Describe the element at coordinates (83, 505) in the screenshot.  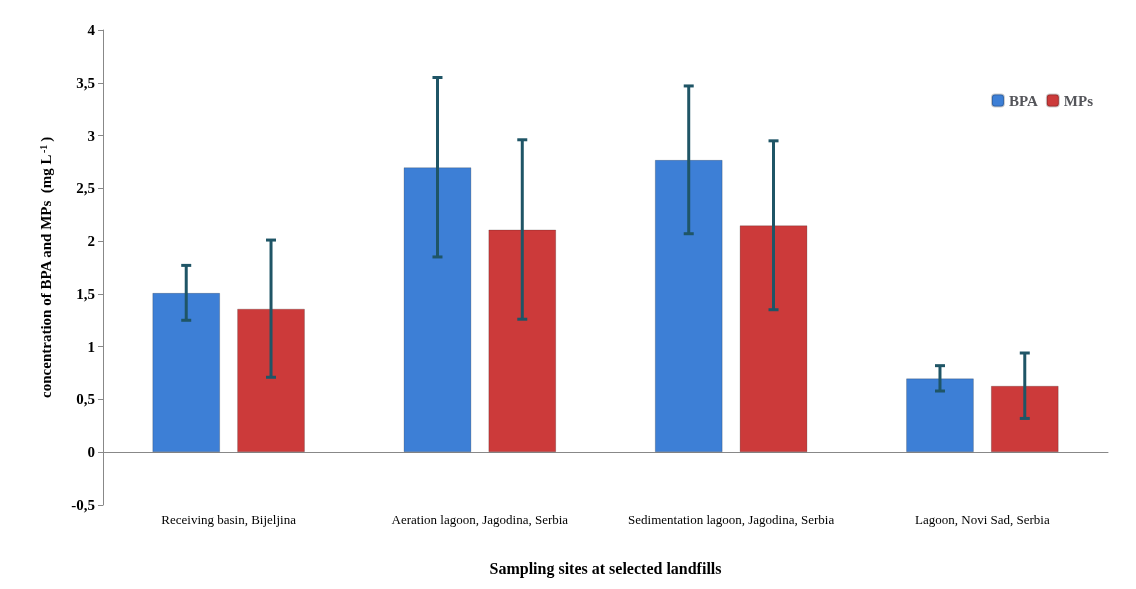
I see `y-tick-label: -0,5` at that location.